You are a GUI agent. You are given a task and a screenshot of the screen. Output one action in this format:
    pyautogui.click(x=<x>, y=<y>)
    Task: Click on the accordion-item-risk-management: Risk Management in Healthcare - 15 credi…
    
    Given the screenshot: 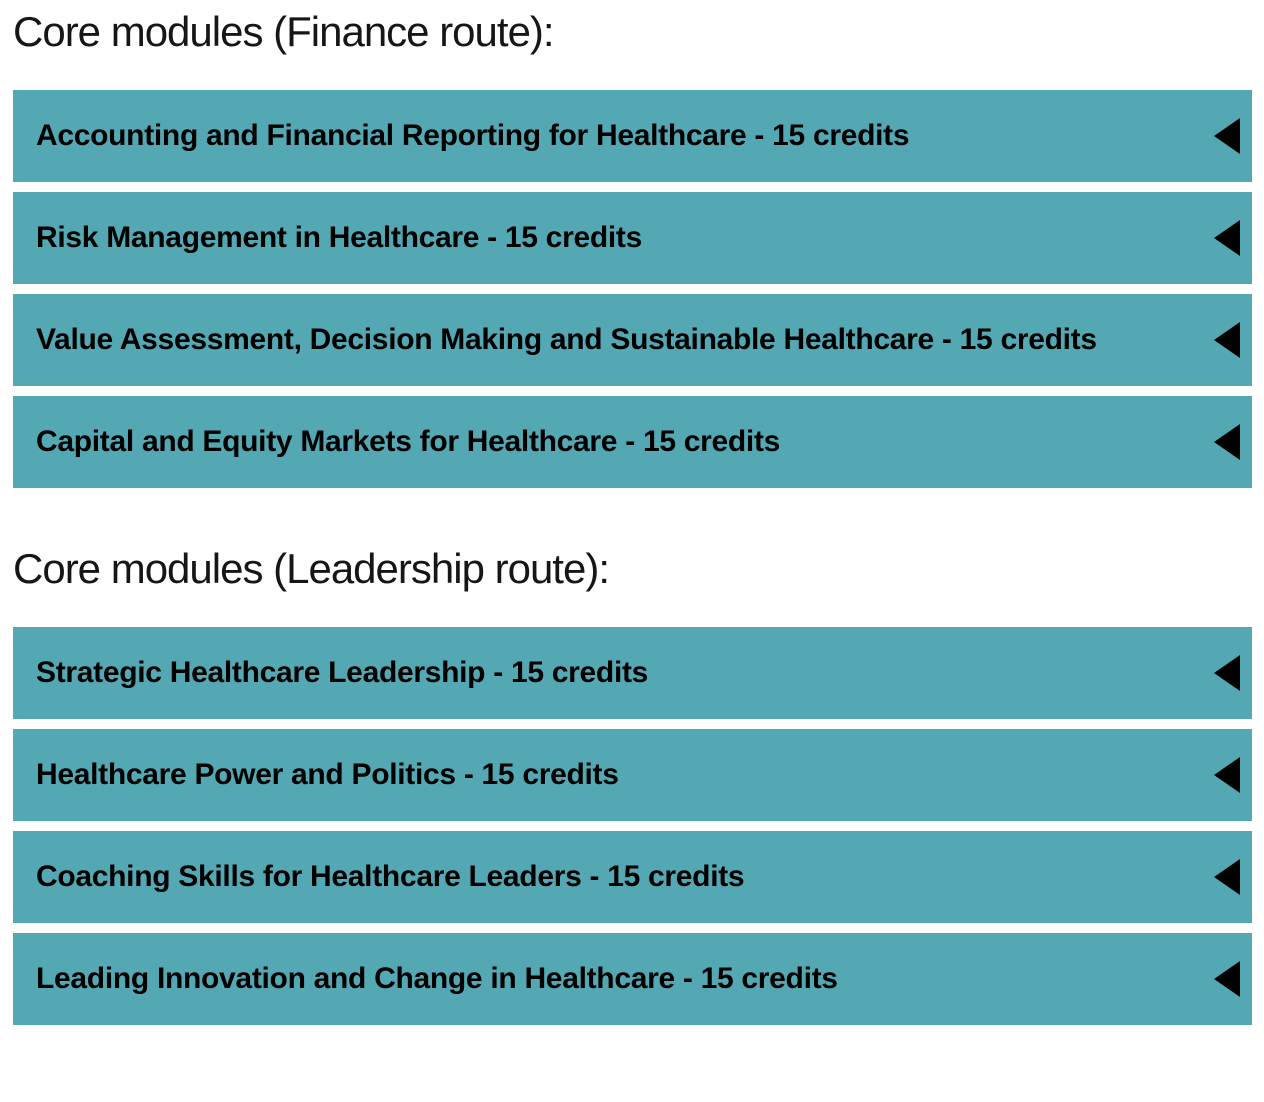 What is the action you would take?
    pyautogui.click(x=632, y=238)
    